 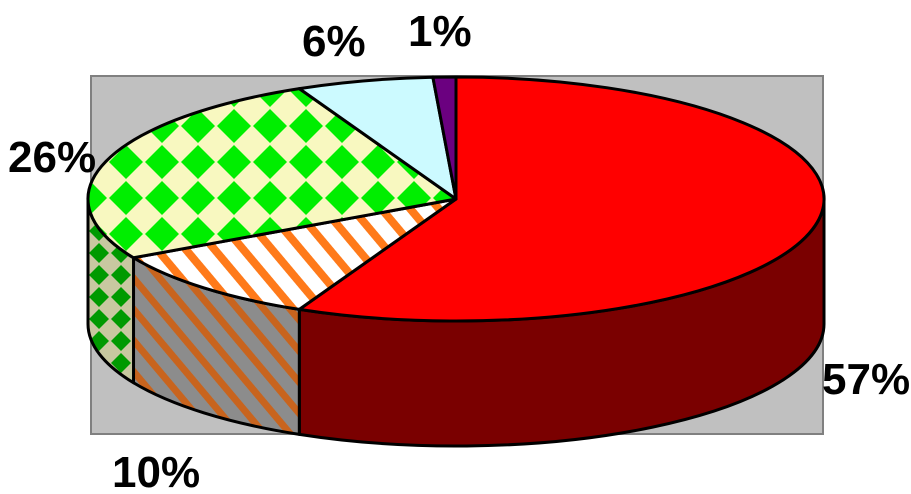 I want to click on slice-label-1: 1%, so click(x=440, y=31).